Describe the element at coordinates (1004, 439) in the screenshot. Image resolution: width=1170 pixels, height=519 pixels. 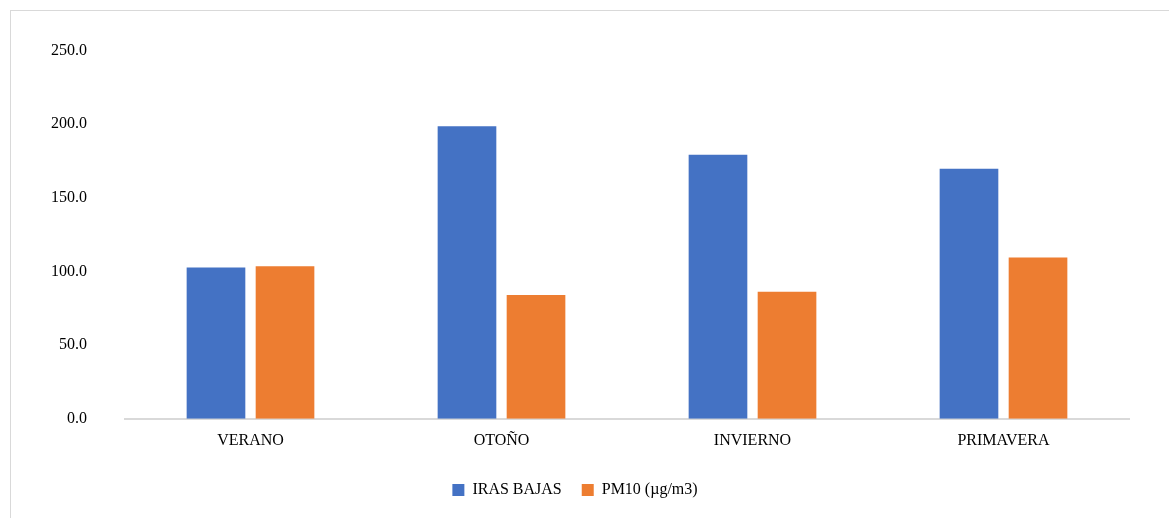
I see `x-tick-label: PRIMAVERA` at that location.